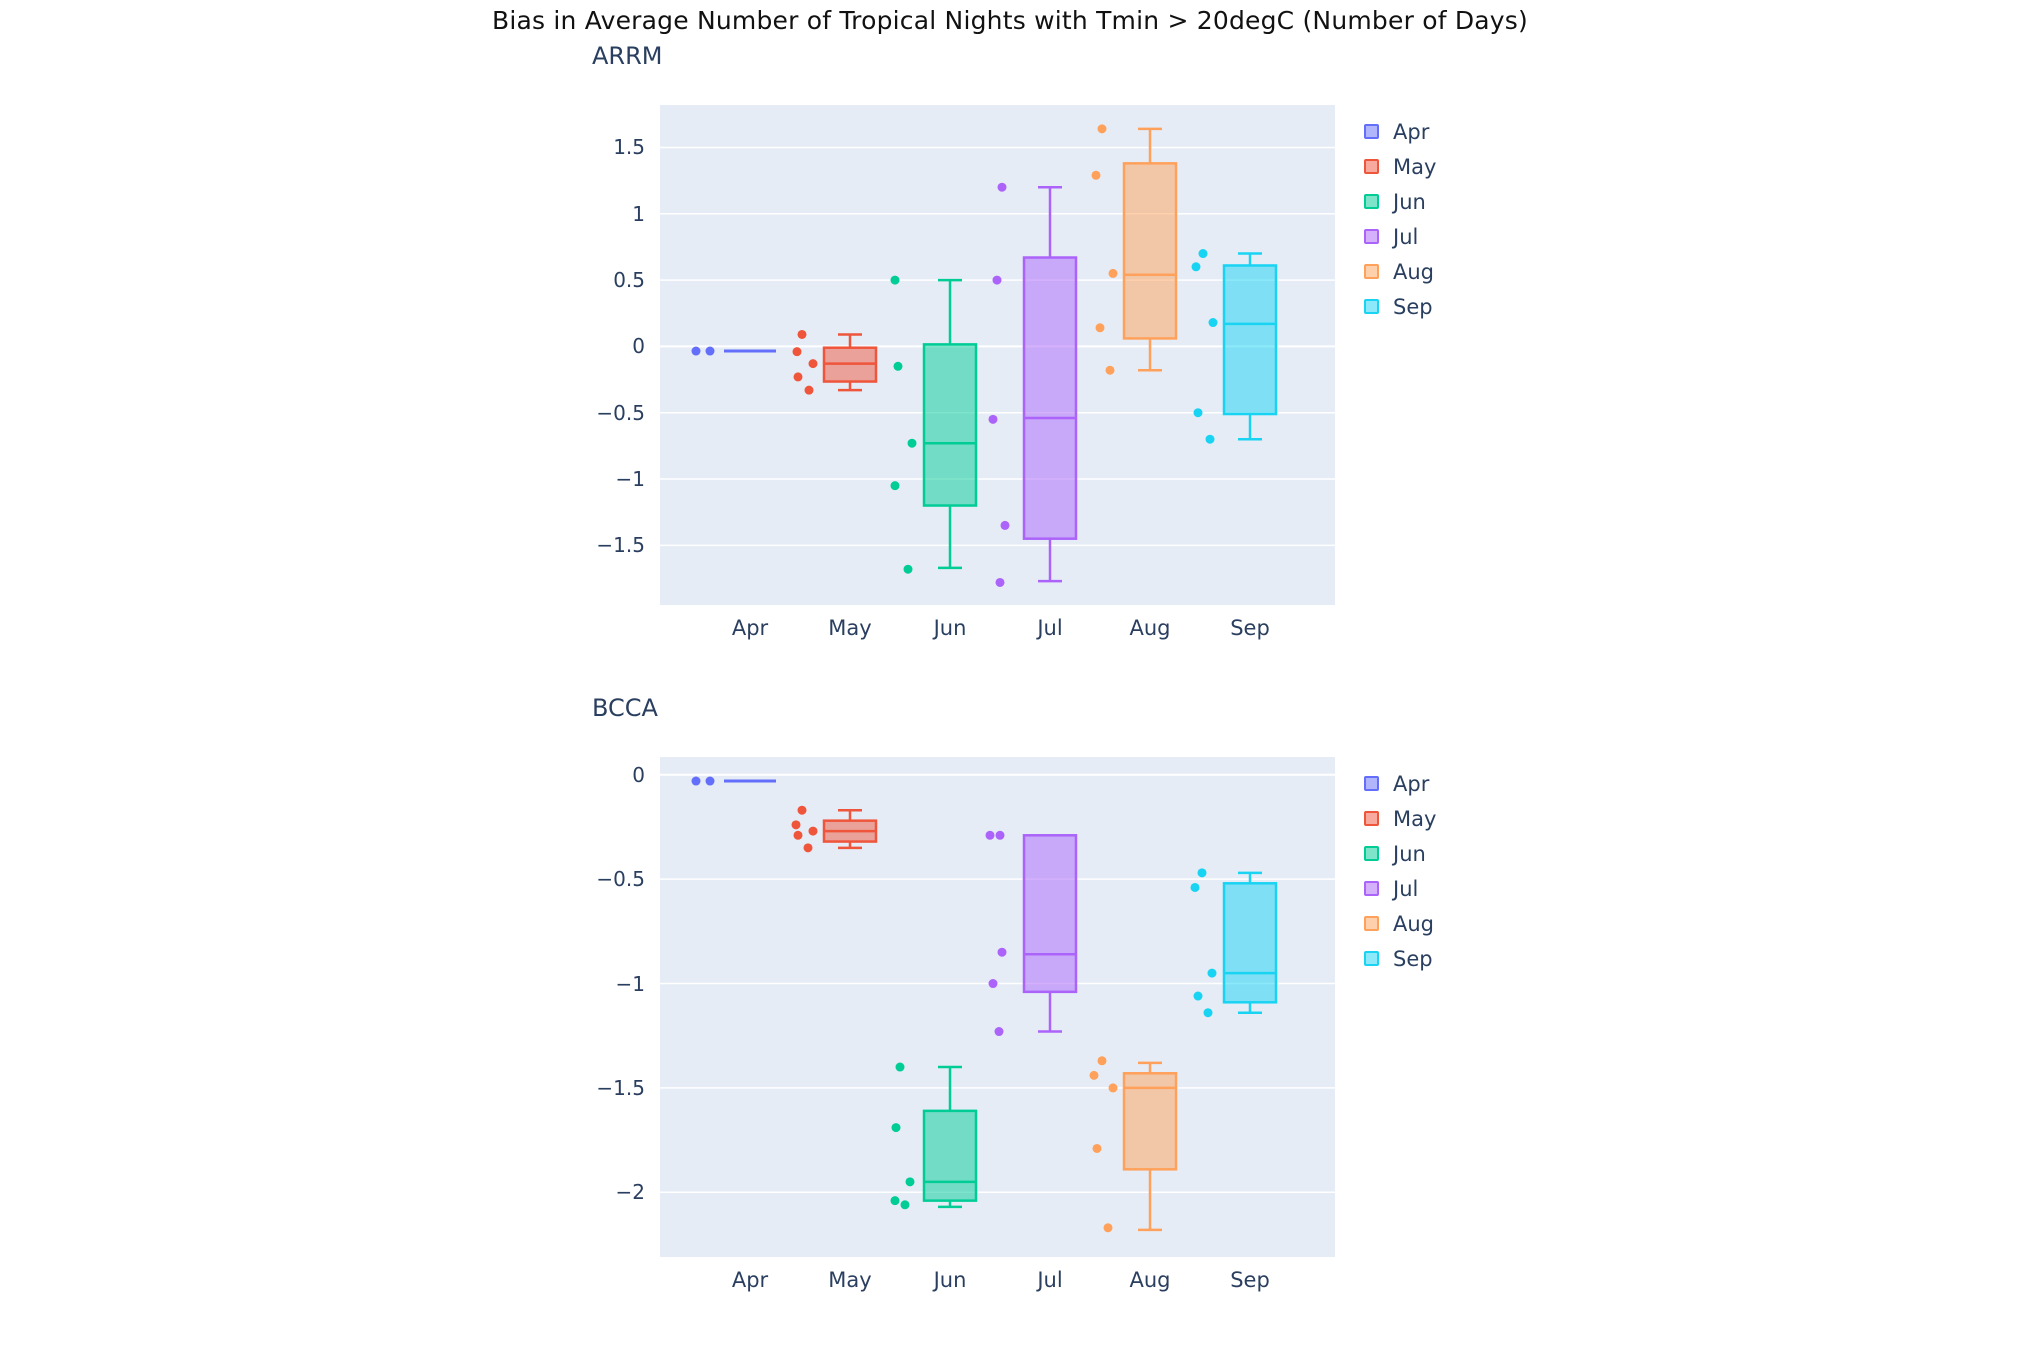 Image resolution: width=2020 pixels, height=1351 pixels. I want to click on x-tick-label-Jun: Jun, so click(950, 1280).